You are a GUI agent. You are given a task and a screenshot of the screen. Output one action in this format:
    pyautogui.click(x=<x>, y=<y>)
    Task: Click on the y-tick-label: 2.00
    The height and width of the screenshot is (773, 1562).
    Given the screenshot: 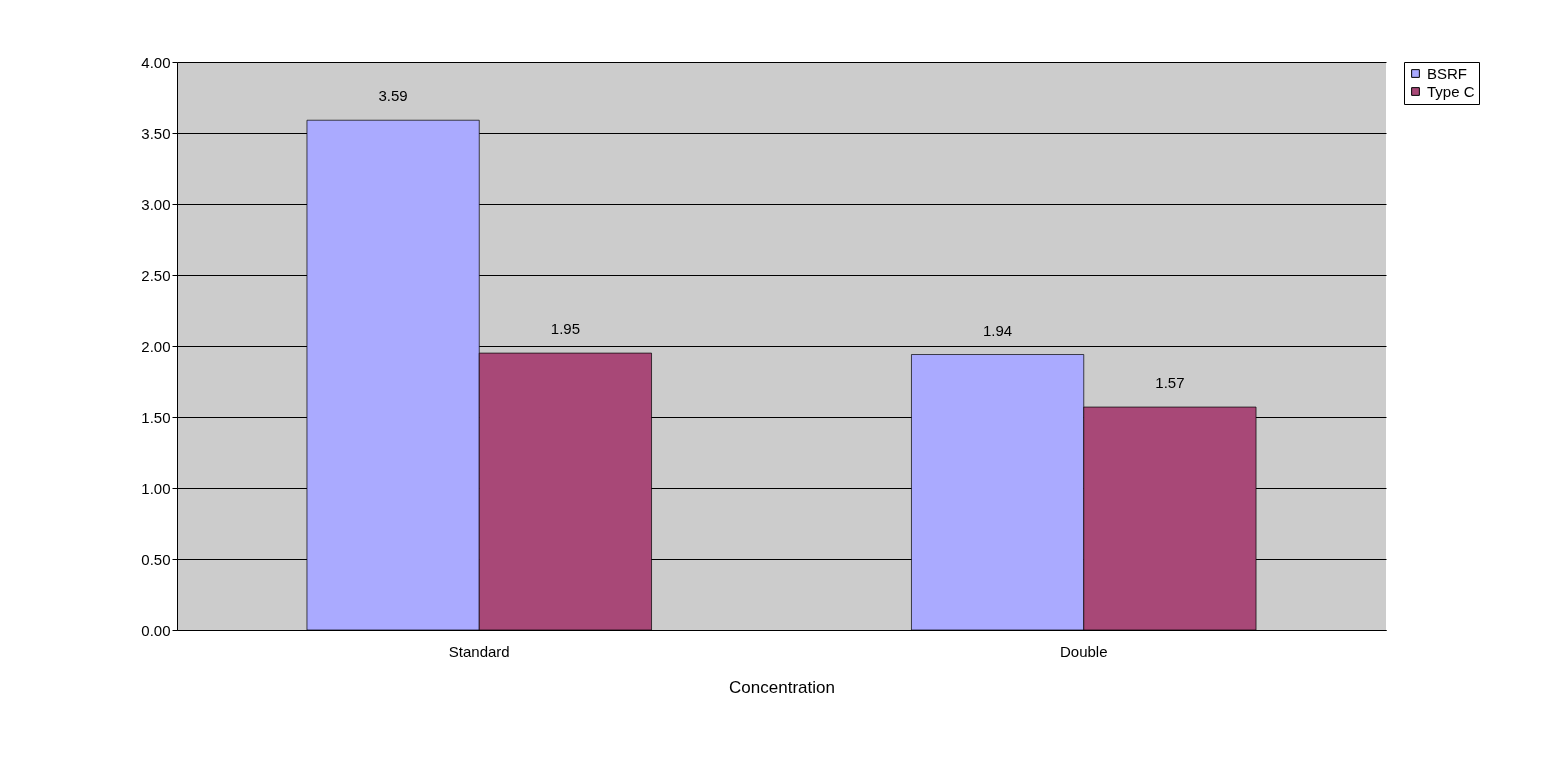 What is the action you would take?
    pyautogui.click(x=156, y=346)
    